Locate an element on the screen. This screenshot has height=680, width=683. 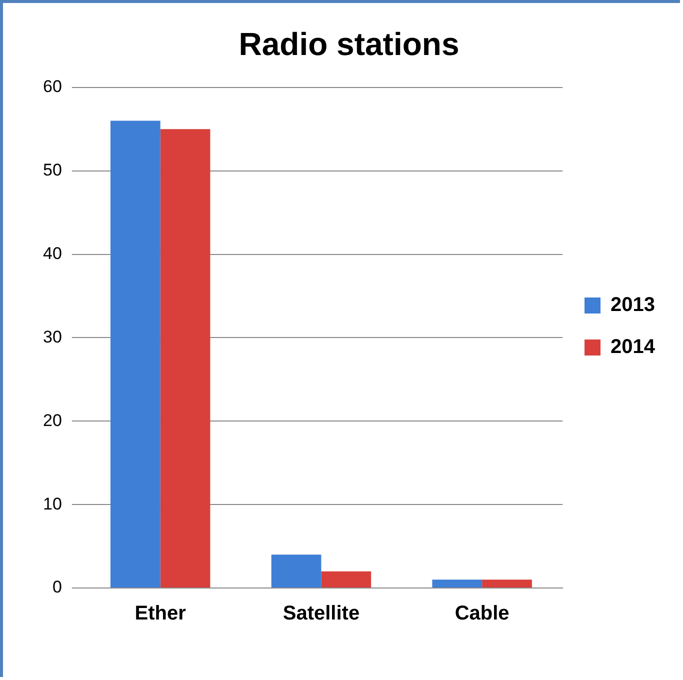
x-tick-label: Ether is located at coordinates (160, 613).